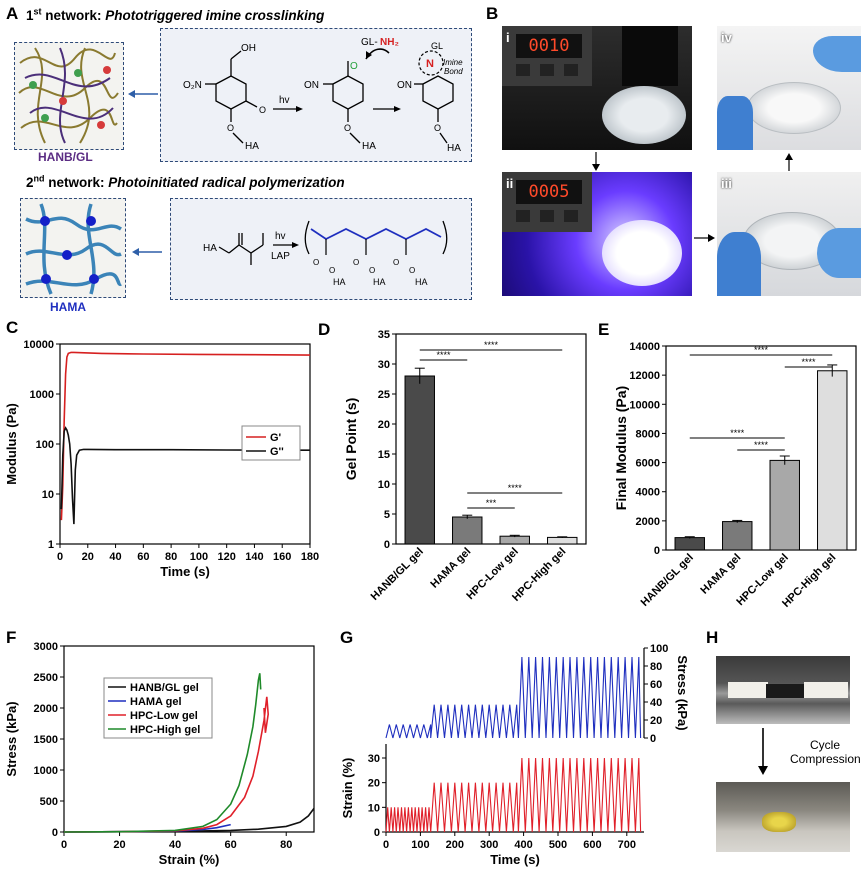 The image size is (866, 879). Describe the element at coordinates (88, 557) in the screenshot. I see `x-tick-label: 20` at that location.